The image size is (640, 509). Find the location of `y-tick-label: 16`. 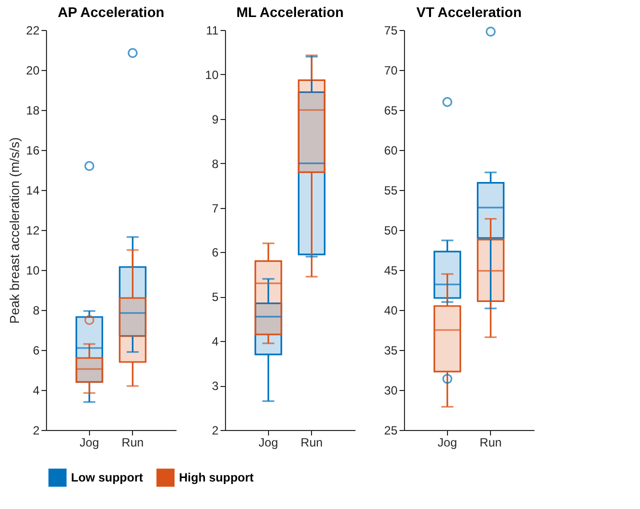

y-tick-label: 16 is located at coordinates (33, 151).